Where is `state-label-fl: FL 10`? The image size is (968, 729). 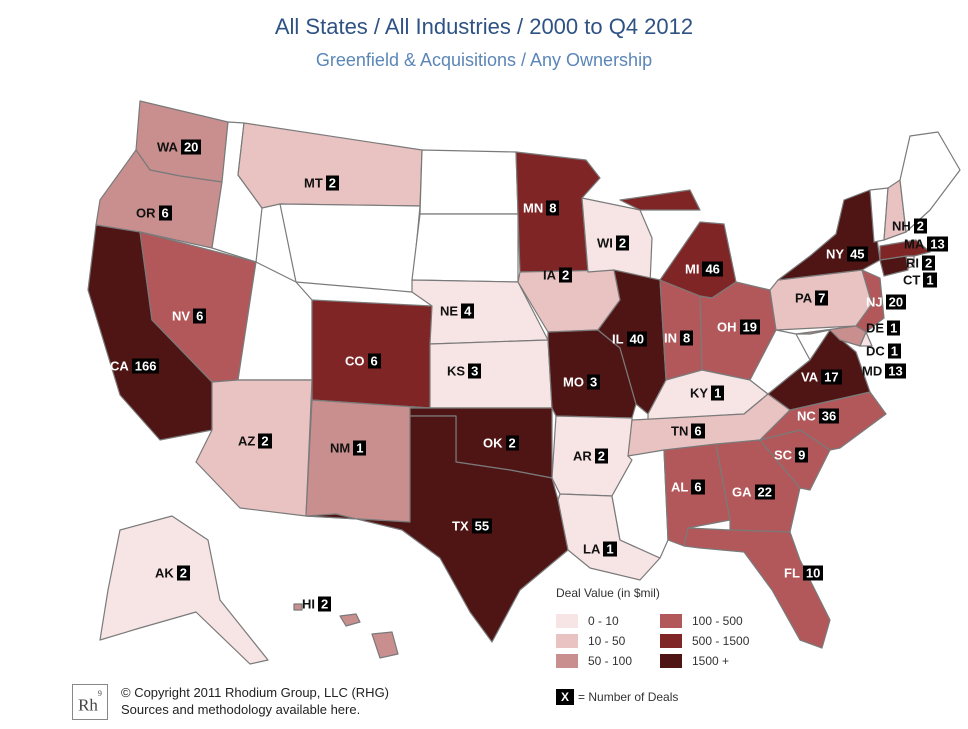
state-label-fl: FL 10 is located at coordinates (804, 573).